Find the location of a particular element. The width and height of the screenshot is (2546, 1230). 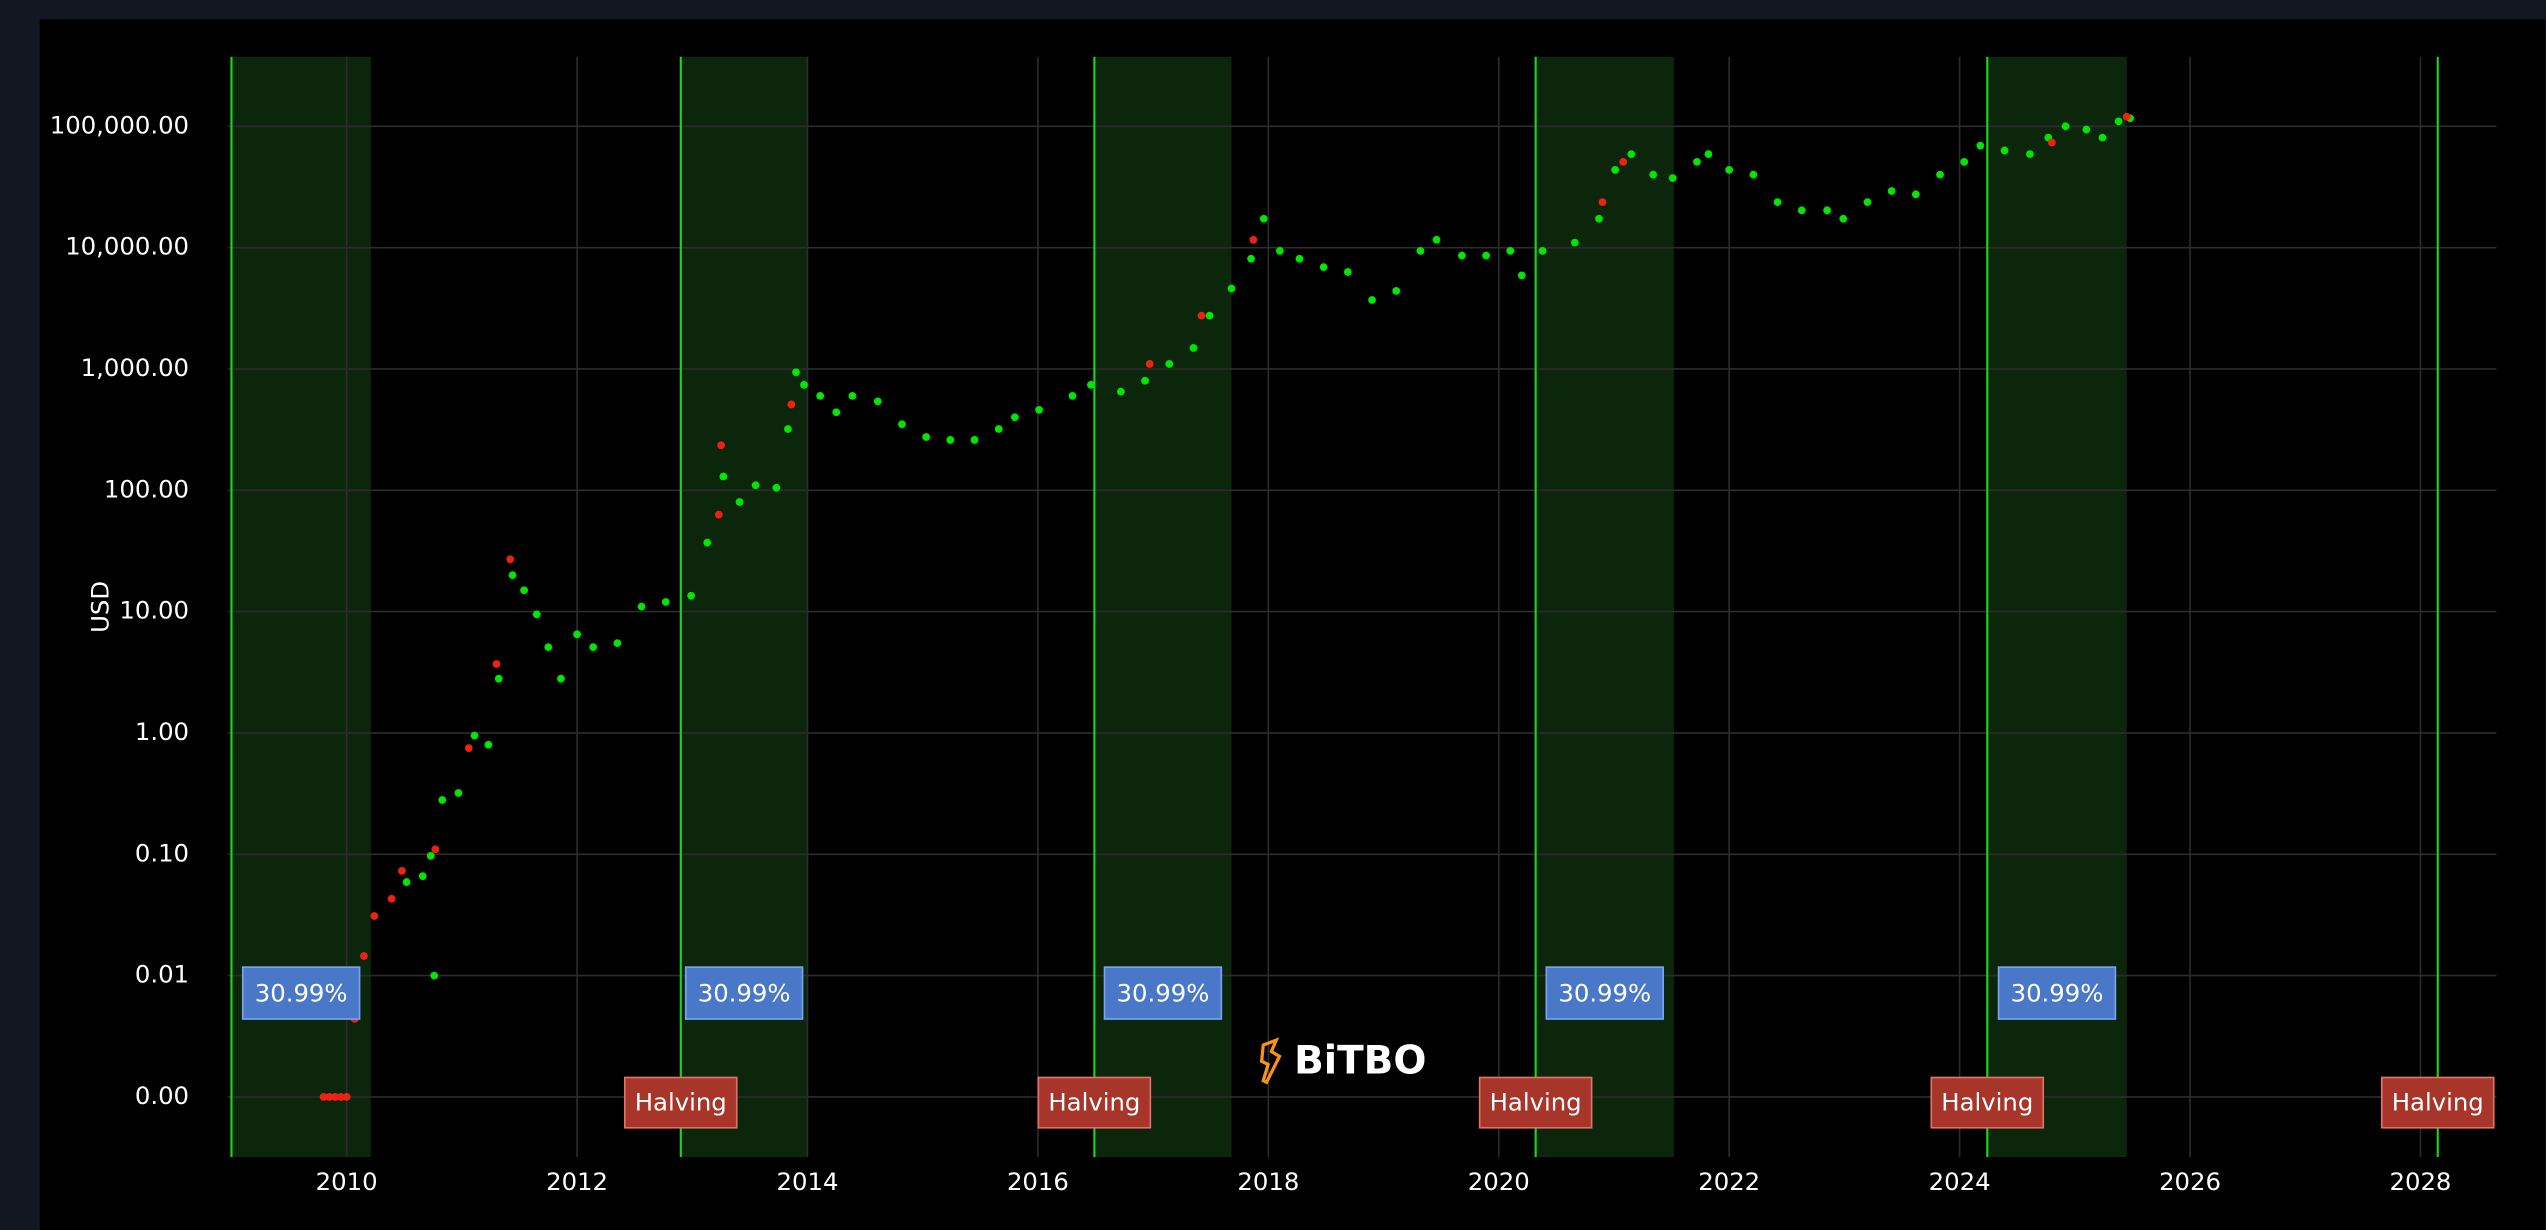

y-tick-label: 0.00 is located at coordinates (162, 1095).